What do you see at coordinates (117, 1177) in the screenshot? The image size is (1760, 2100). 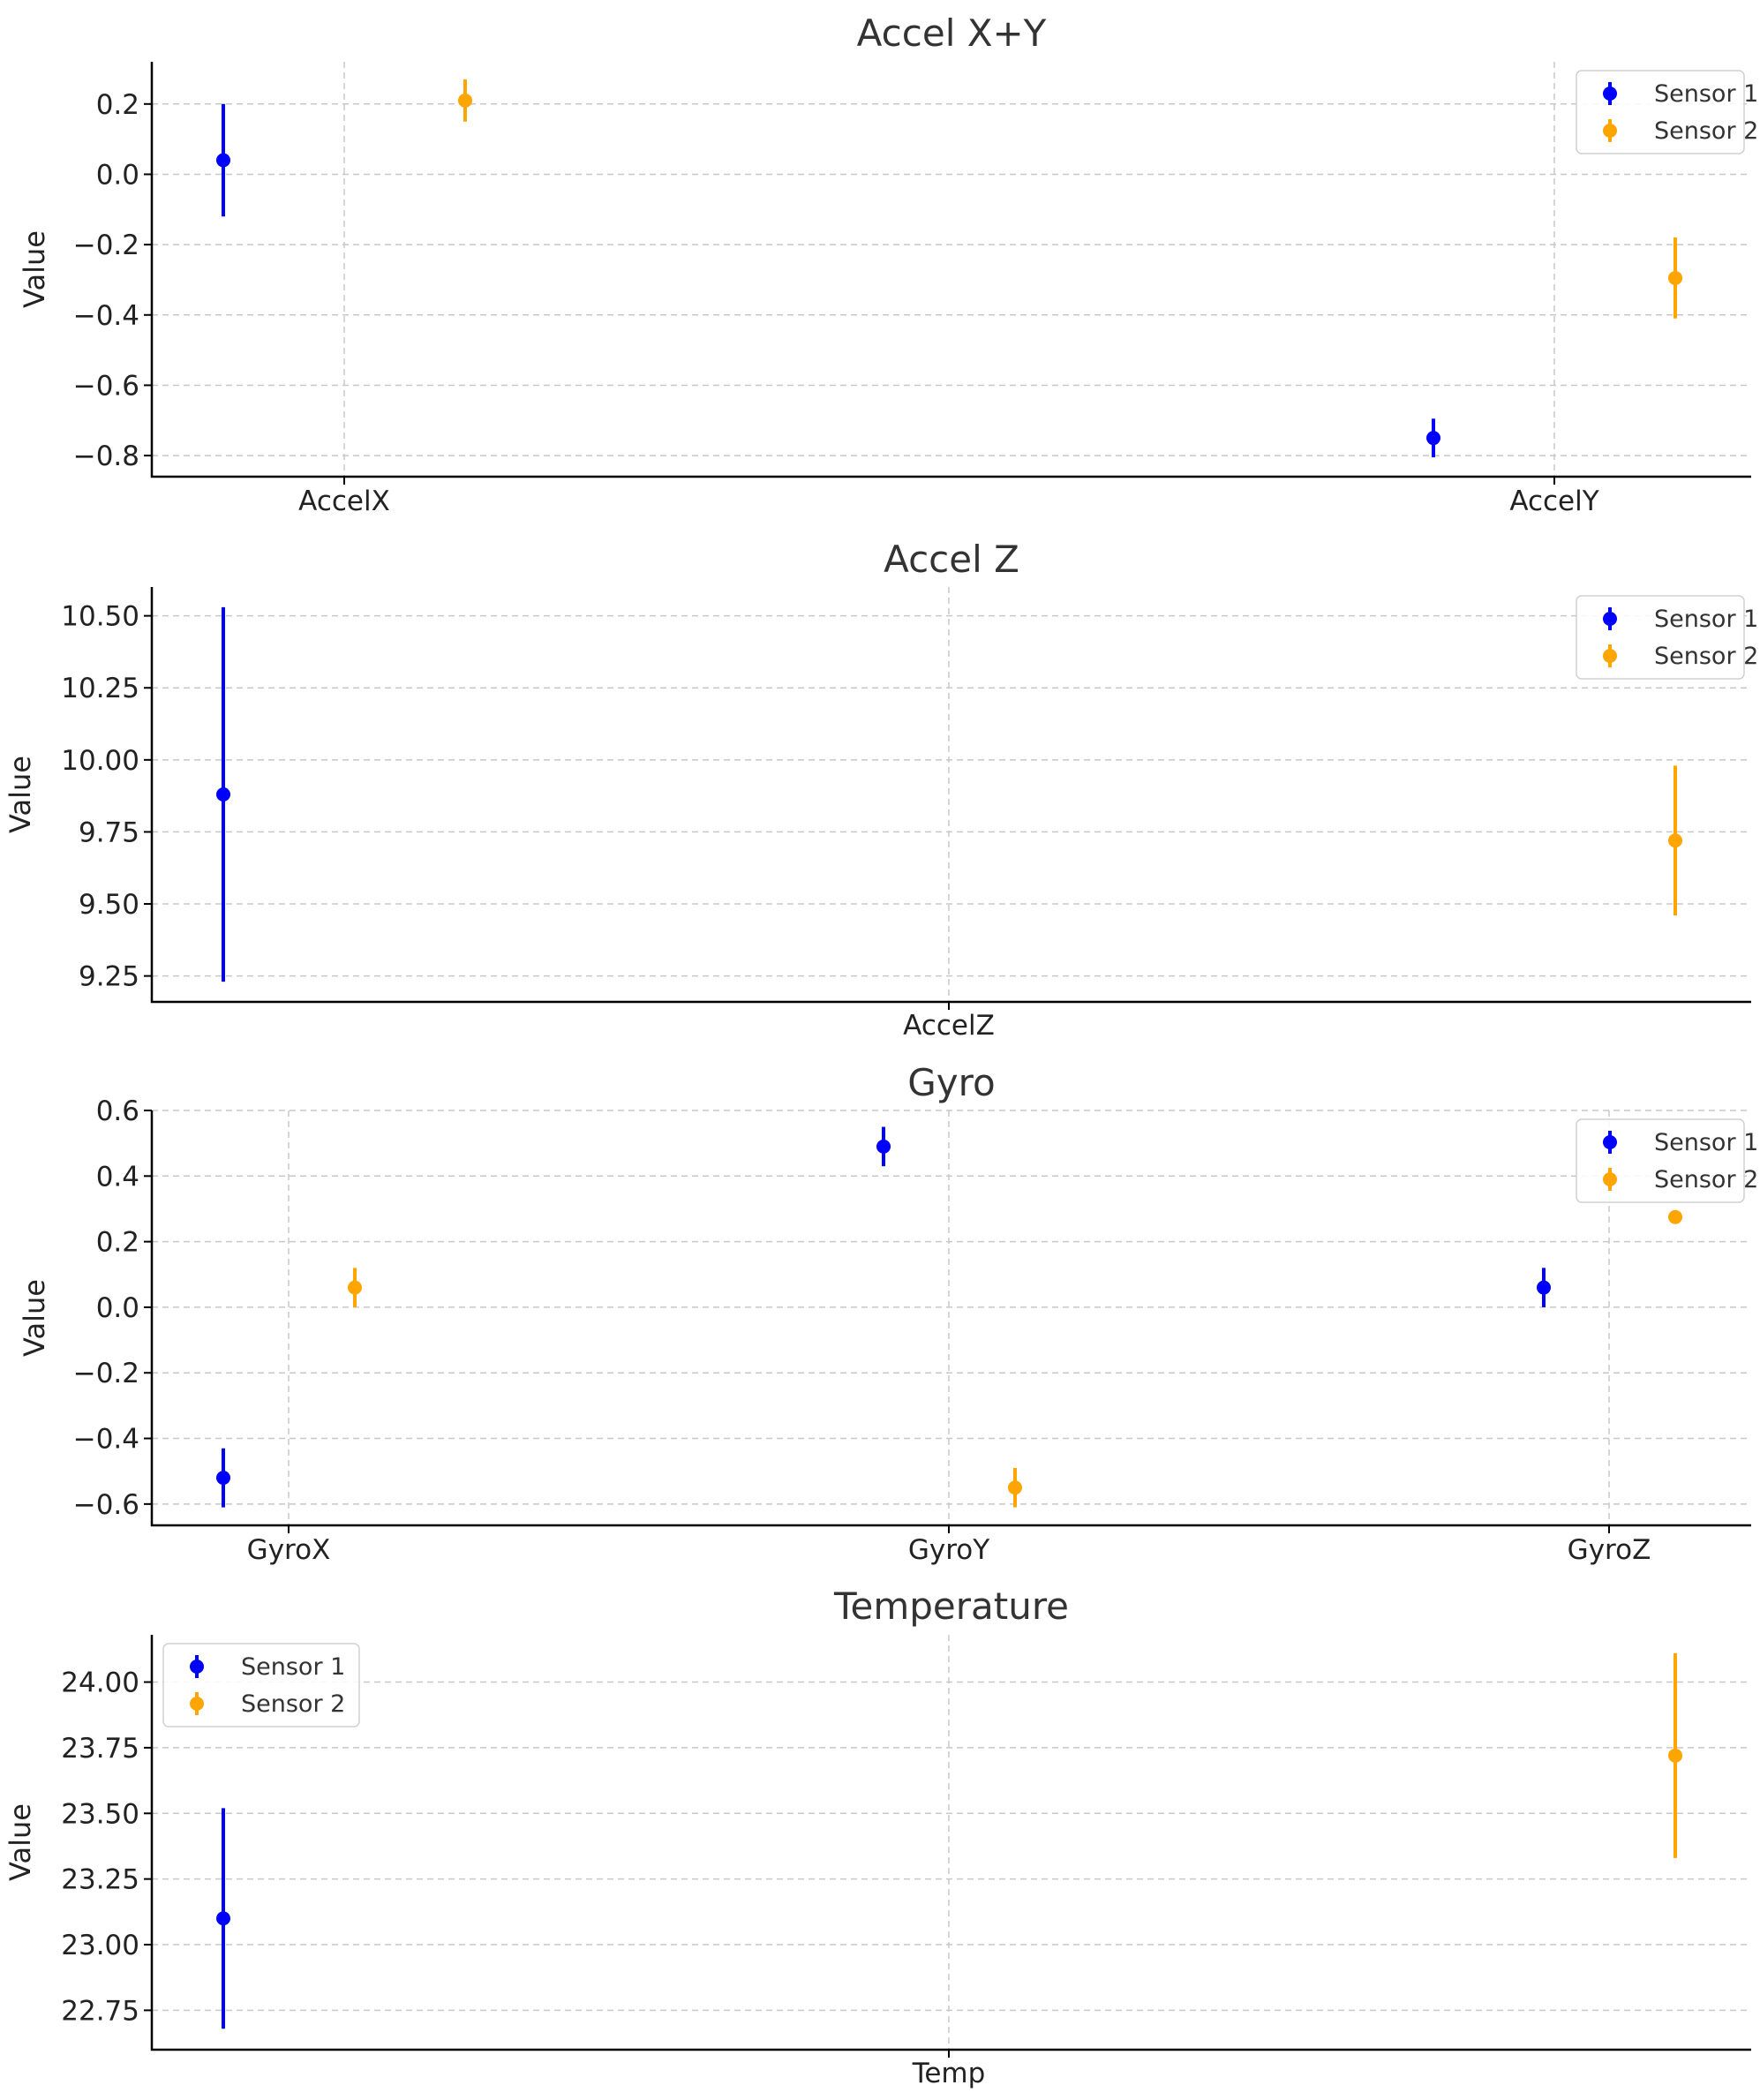 I see `y-tick-label: 0.4` at bounding box center [117, 1177].